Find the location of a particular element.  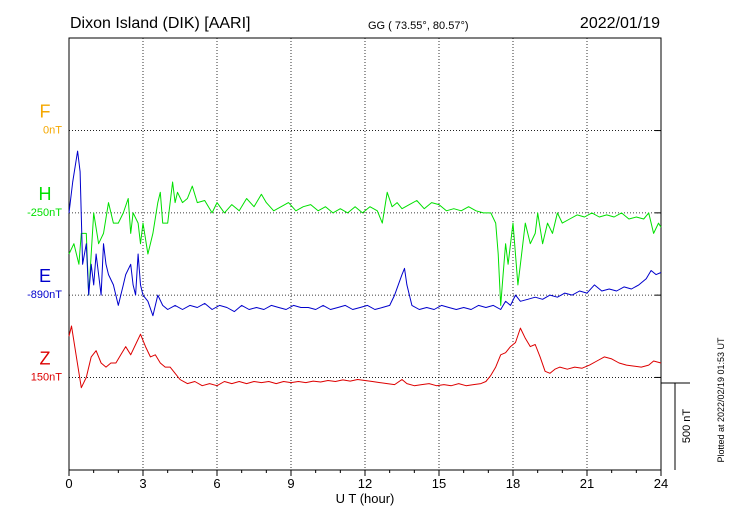

channel-name-E: E is located at coordinates (45, 276).